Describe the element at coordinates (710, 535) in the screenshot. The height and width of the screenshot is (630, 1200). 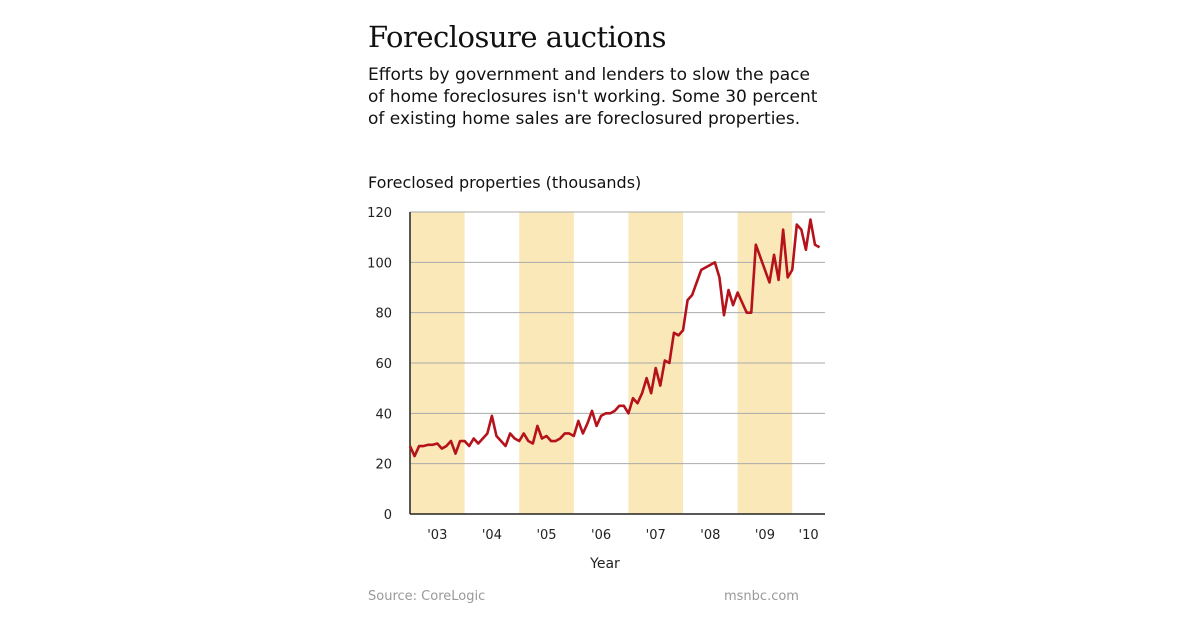
I see `x-tick-label: '08` at that location.